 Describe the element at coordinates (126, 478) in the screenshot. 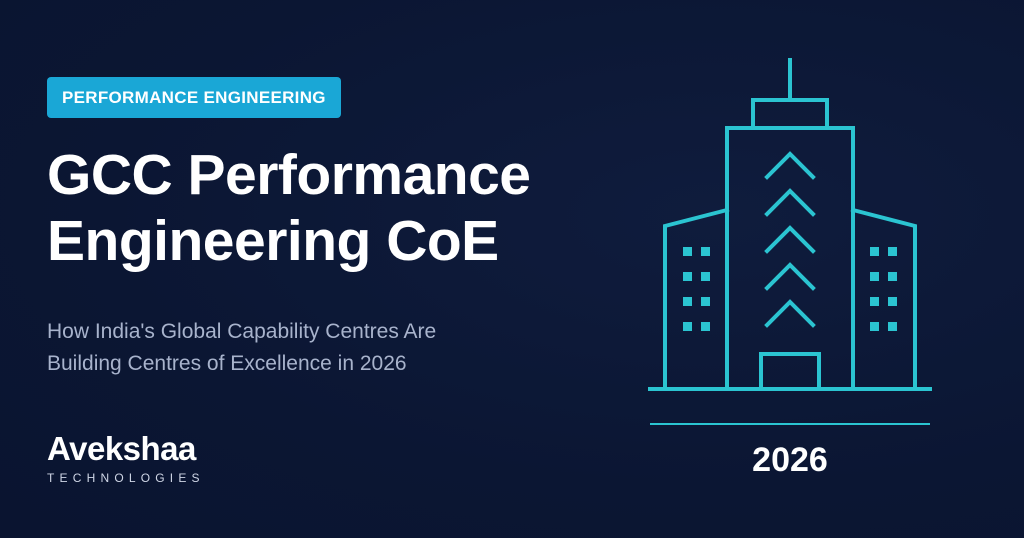

I see `brand-tagline: TECHNOLOGIES` at that location.